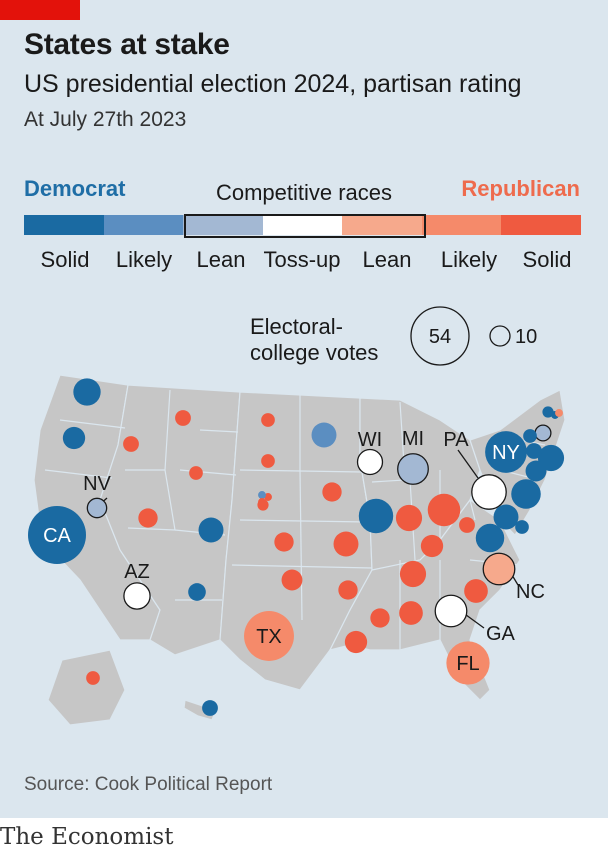 This screenshot has height=853, width=608. I want to click on state-label-fl: FL, so click(467, 664).